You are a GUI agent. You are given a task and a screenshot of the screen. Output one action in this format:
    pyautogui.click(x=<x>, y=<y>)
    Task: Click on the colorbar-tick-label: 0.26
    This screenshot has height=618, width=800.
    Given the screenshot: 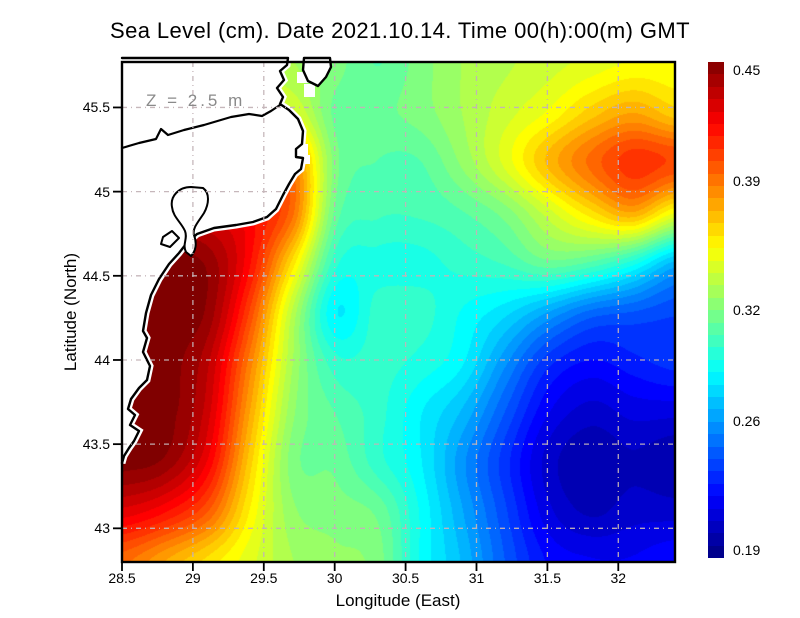 What is the action you would take?
    pyautogui.click(x=747, y=420)
    